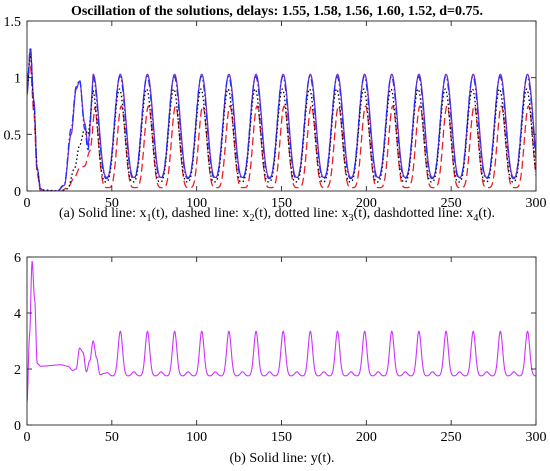 This screenshot has width=550, height=471. What do you see at coordinates (486, 213) in the screenshot?
I see `caption-a-part-5: (t).` at bounding box center [486, 213].